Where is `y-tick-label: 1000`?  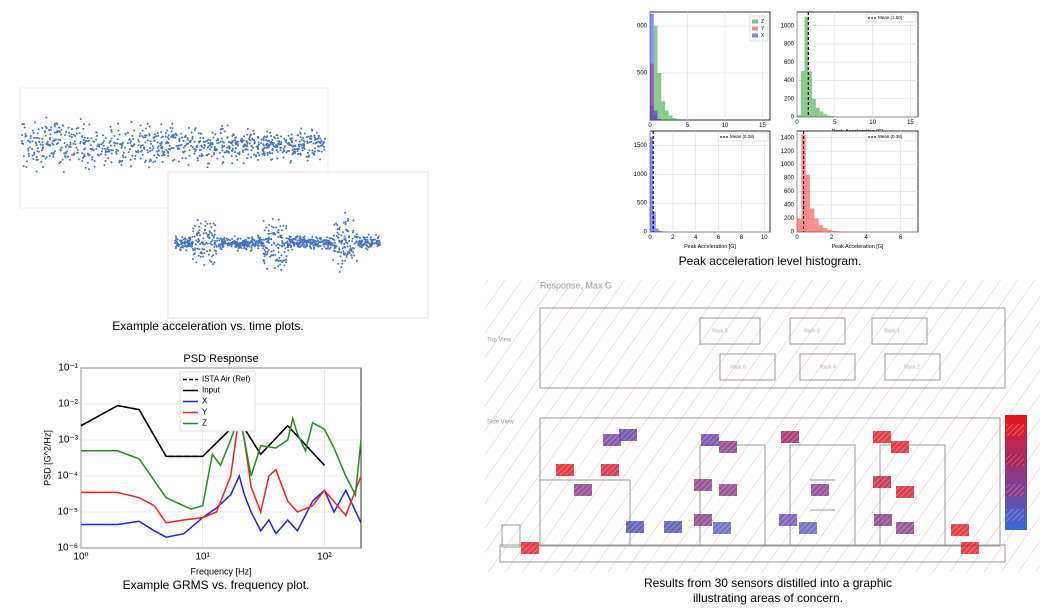
y-tick-label: 1000 is located at coordinates (641, 175).